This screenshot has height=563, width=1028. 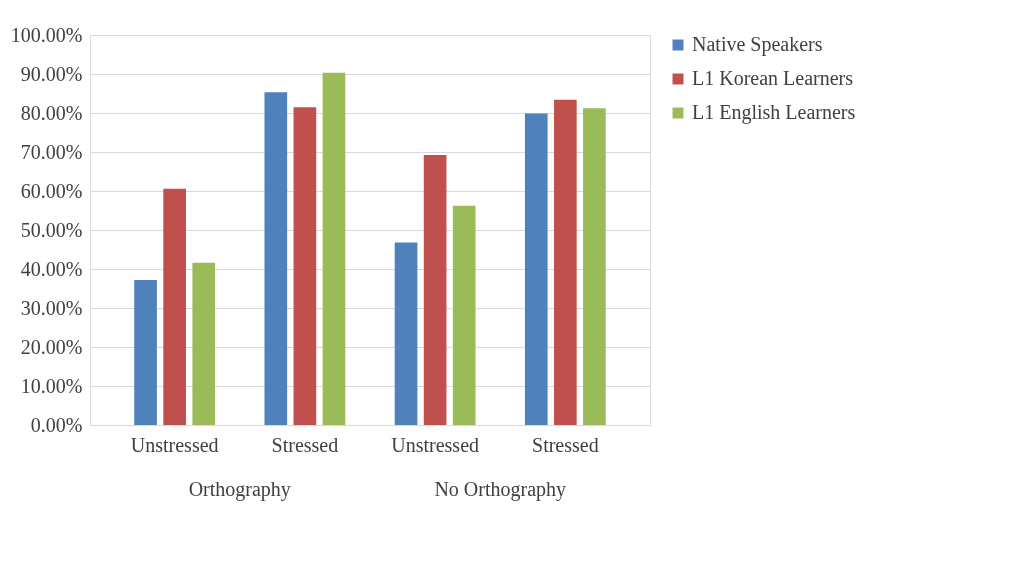 What do you see at coordinates (51, 229) in the screenshot?
I see `y-tick-label: 50.00%` at bounding box center [51, 229].